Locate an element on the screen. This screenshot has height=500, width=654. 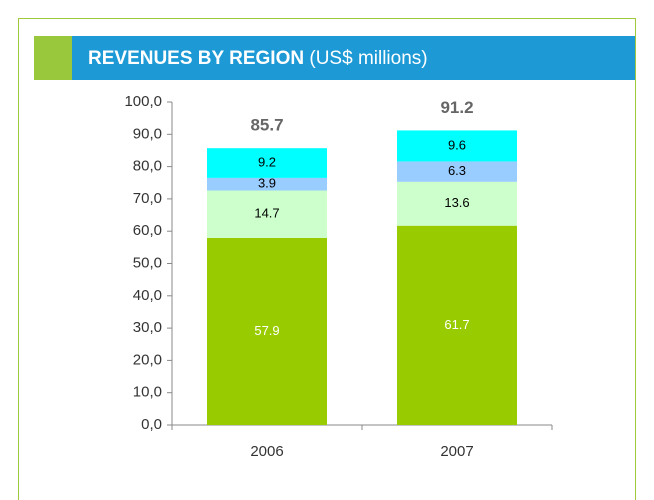
y-tick-label: 20,0 is located at coordinates (147, 359).